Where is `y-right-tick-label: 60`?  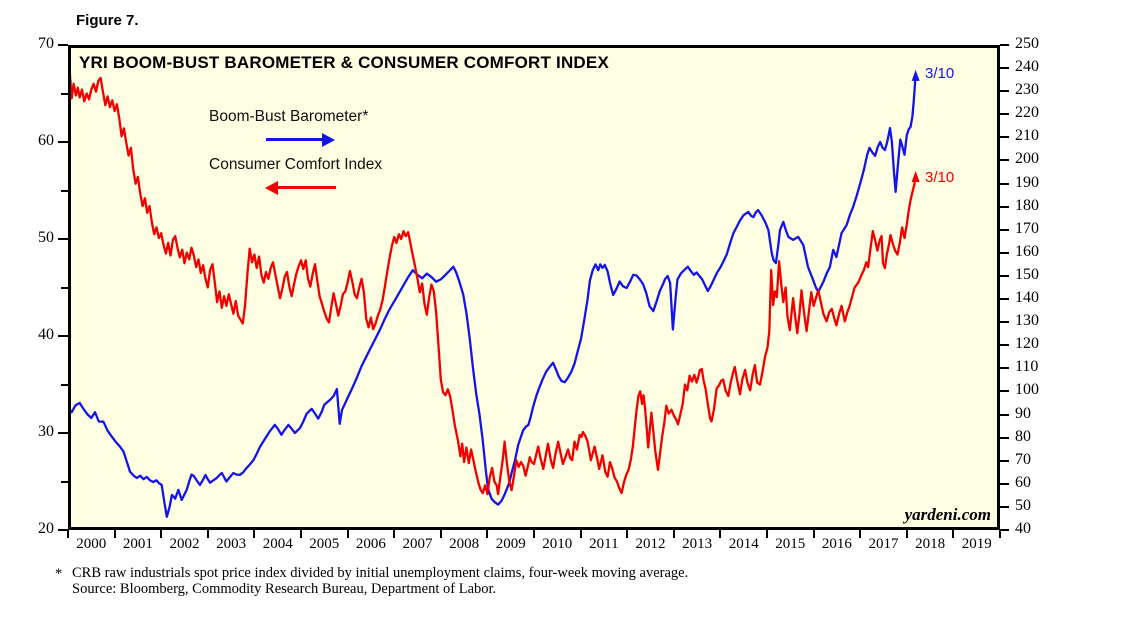 y-right-tick-label: 60 is located at coordinates (1023, 482).